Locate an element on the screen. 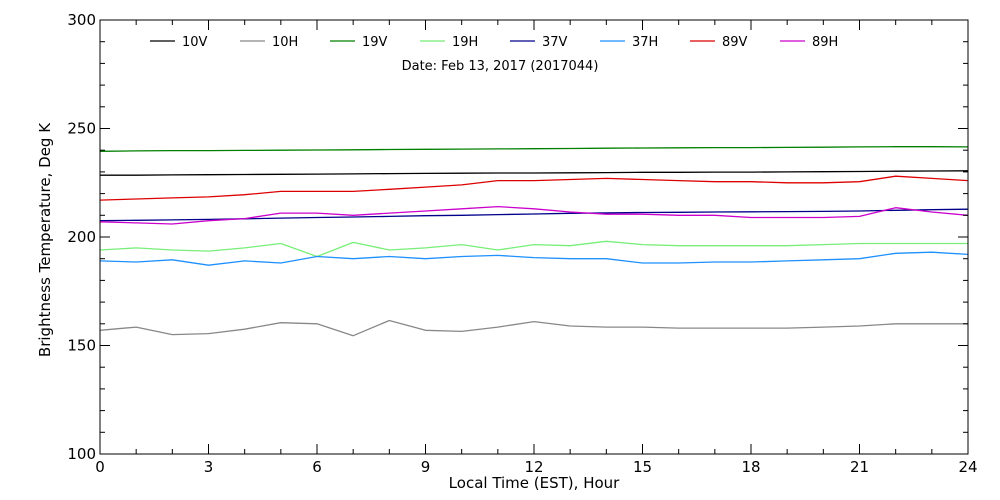 Image resolution: width=1000 pixels, height=500 pixels. legend-label-37h: 37H is located at coordinates (645, 42).